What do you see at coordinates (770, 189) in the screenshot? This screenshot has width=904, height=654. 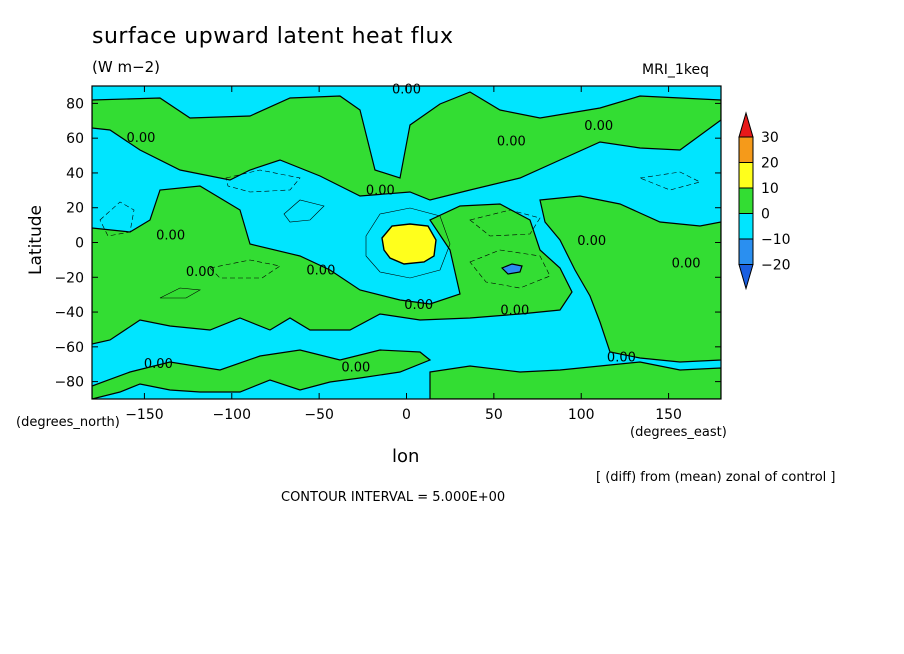 I see `colorbar-label: 10` at bounding box center [770, 189].